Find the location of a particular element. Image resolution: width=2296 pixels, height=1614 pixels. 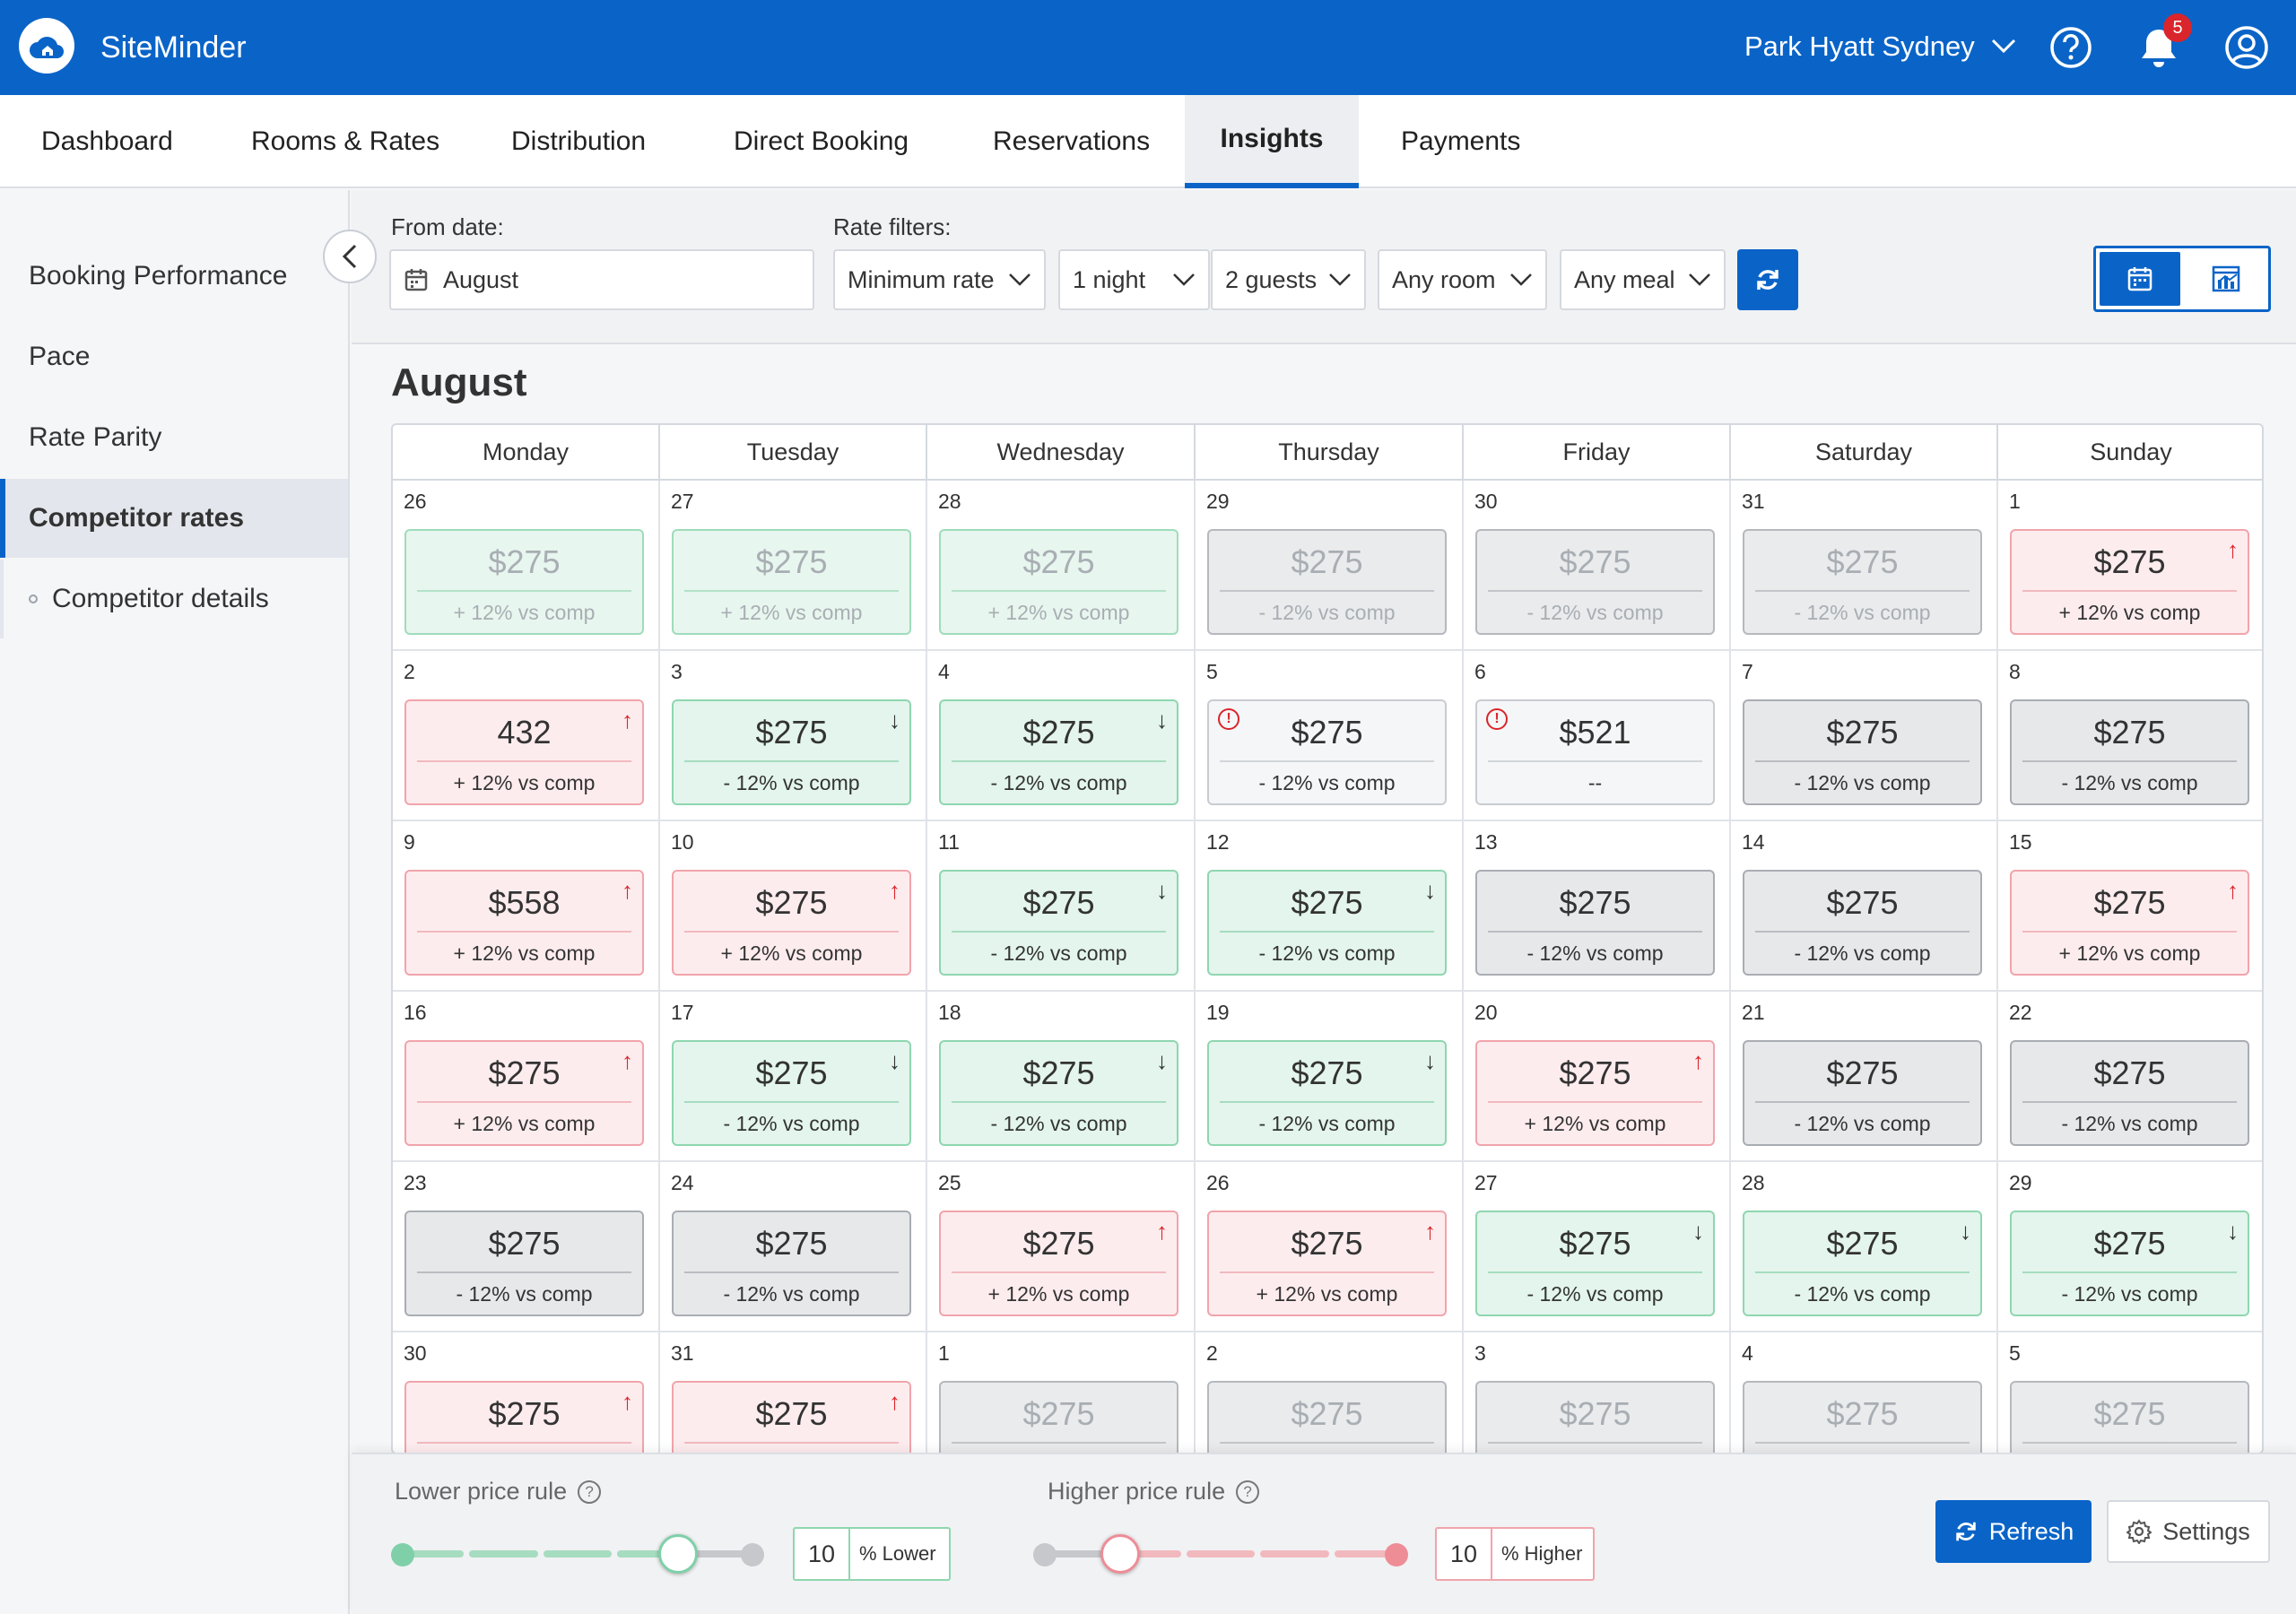

calendar-day-cell: 10 $275 + 12% vs comp ↑ is located at coordinates (793, 906).